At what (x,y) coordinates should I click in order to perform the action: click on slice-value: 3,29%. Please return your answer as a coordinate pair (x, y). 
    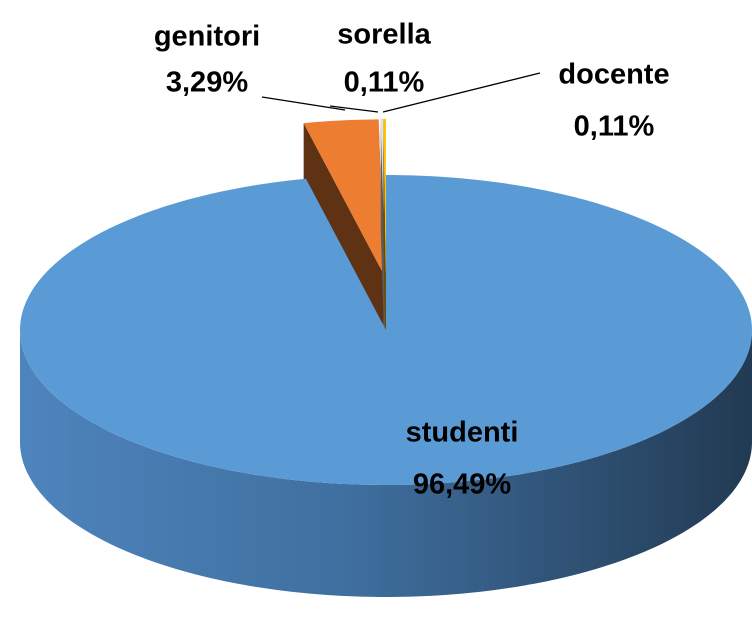
    Looking at the image, I should click on (207, 83).